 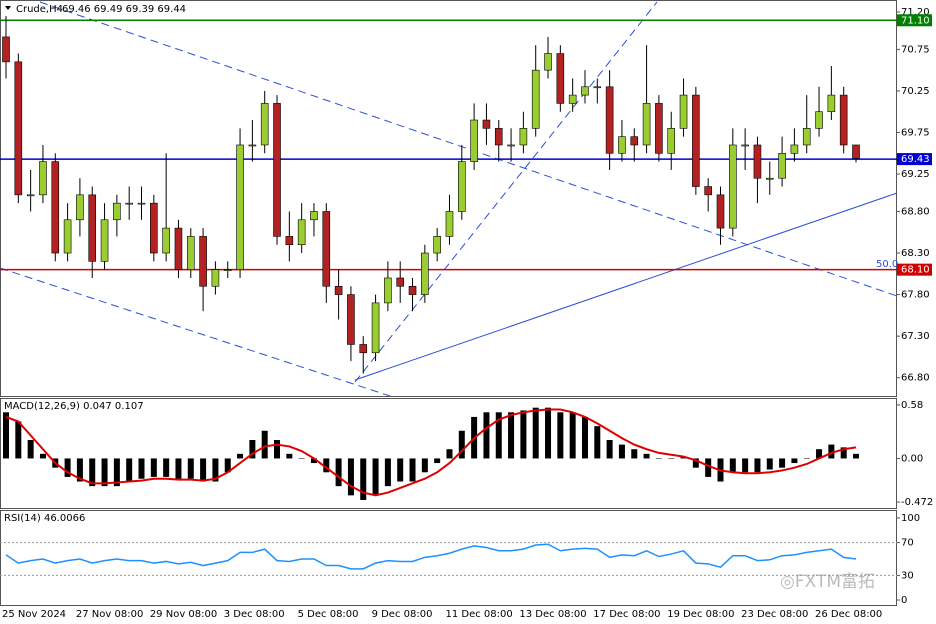 What do you see at coordinates (552, 614) in the screenshot?
I see `x-tick-label: 13 Dec 08:00` at bounding box center [552, 614].